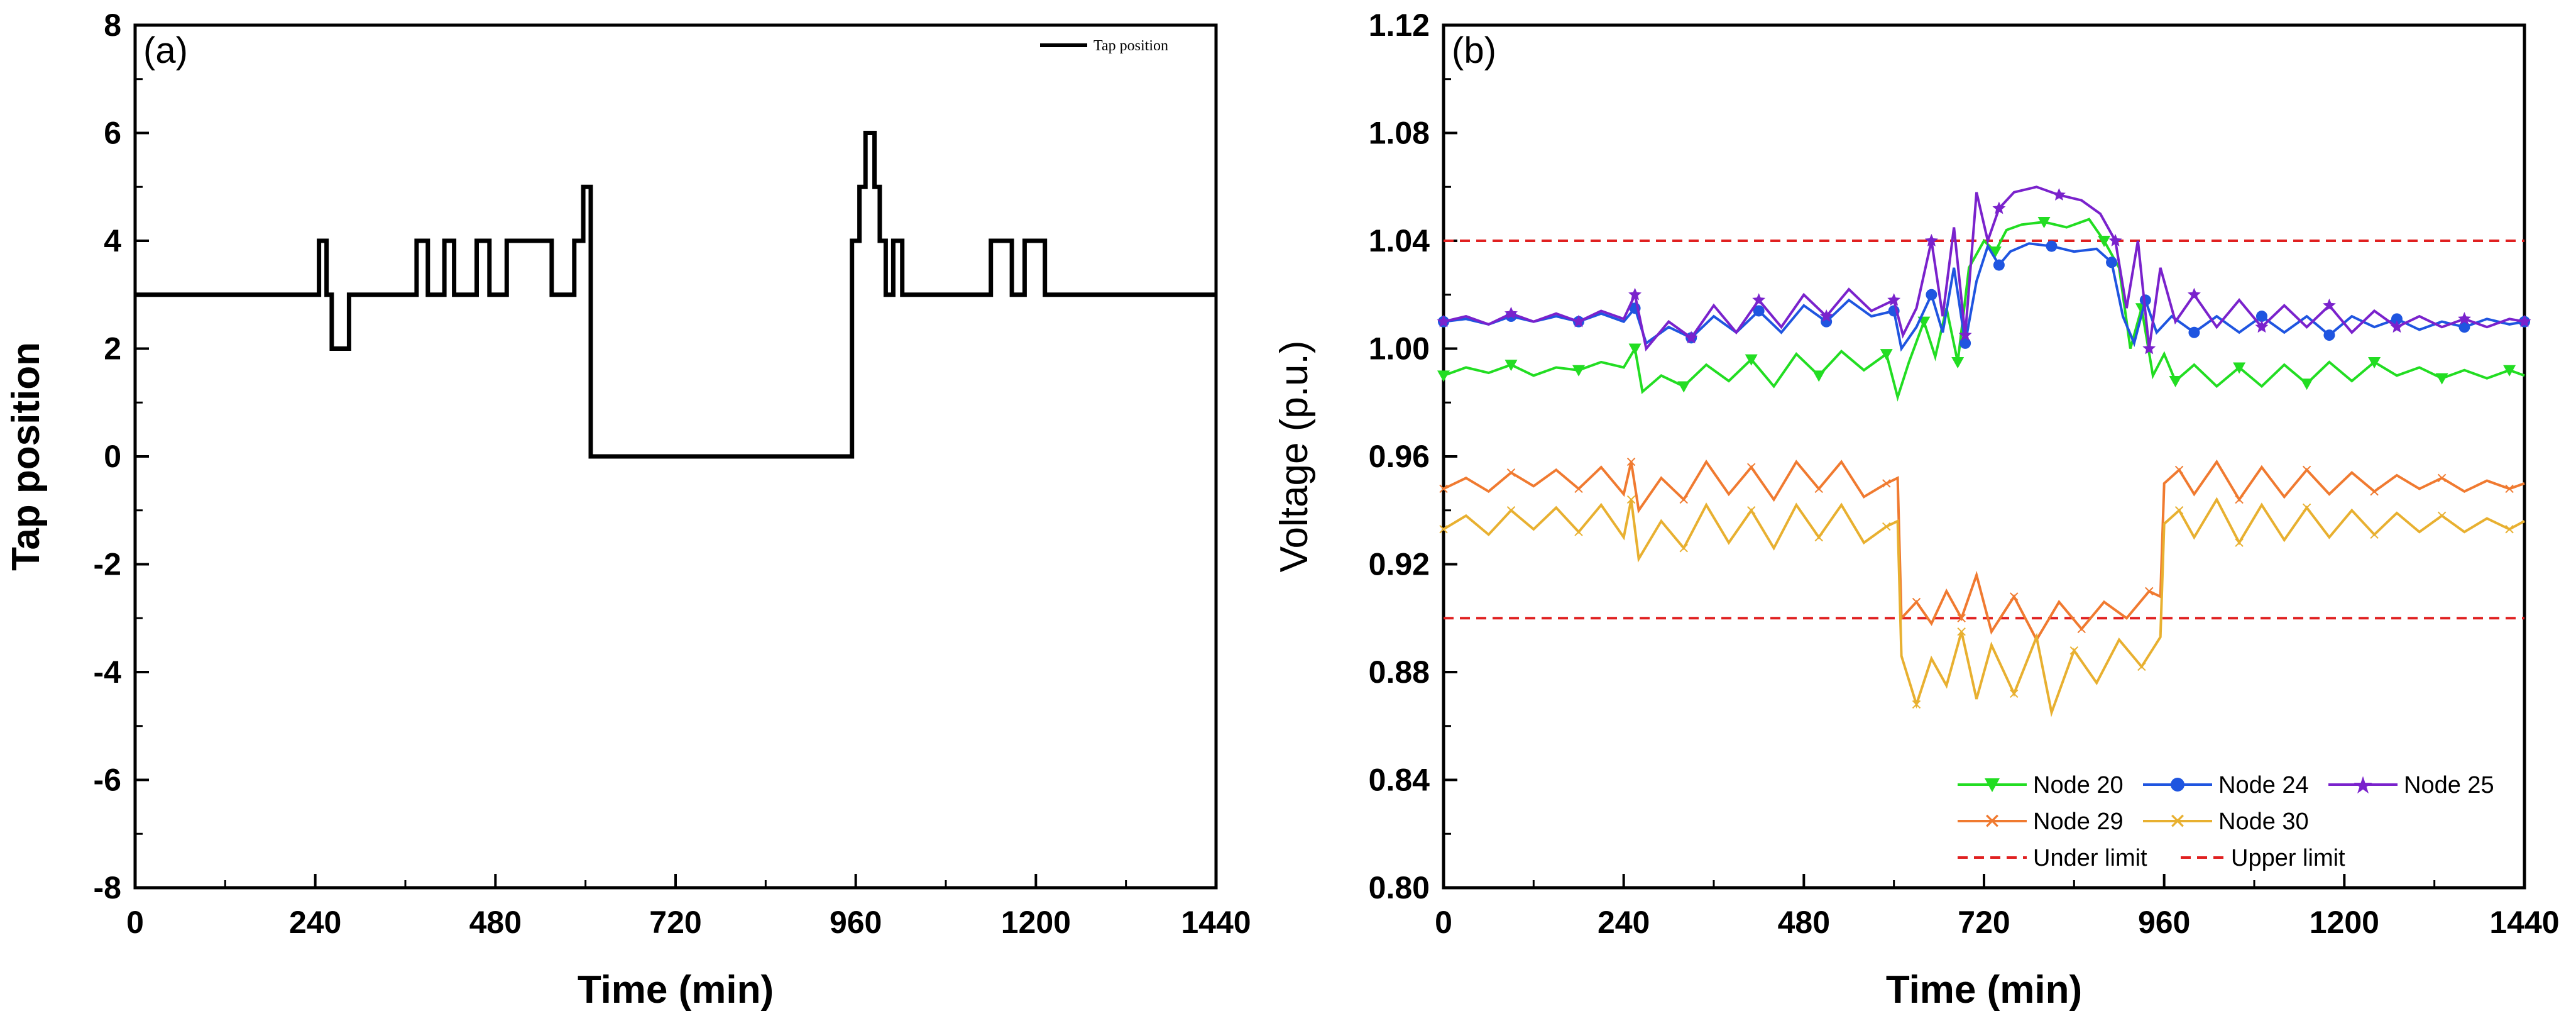  Describe the element at coordinates (1992, 785) in the screenshot. I see `b-legend-marker-node20` at that location.